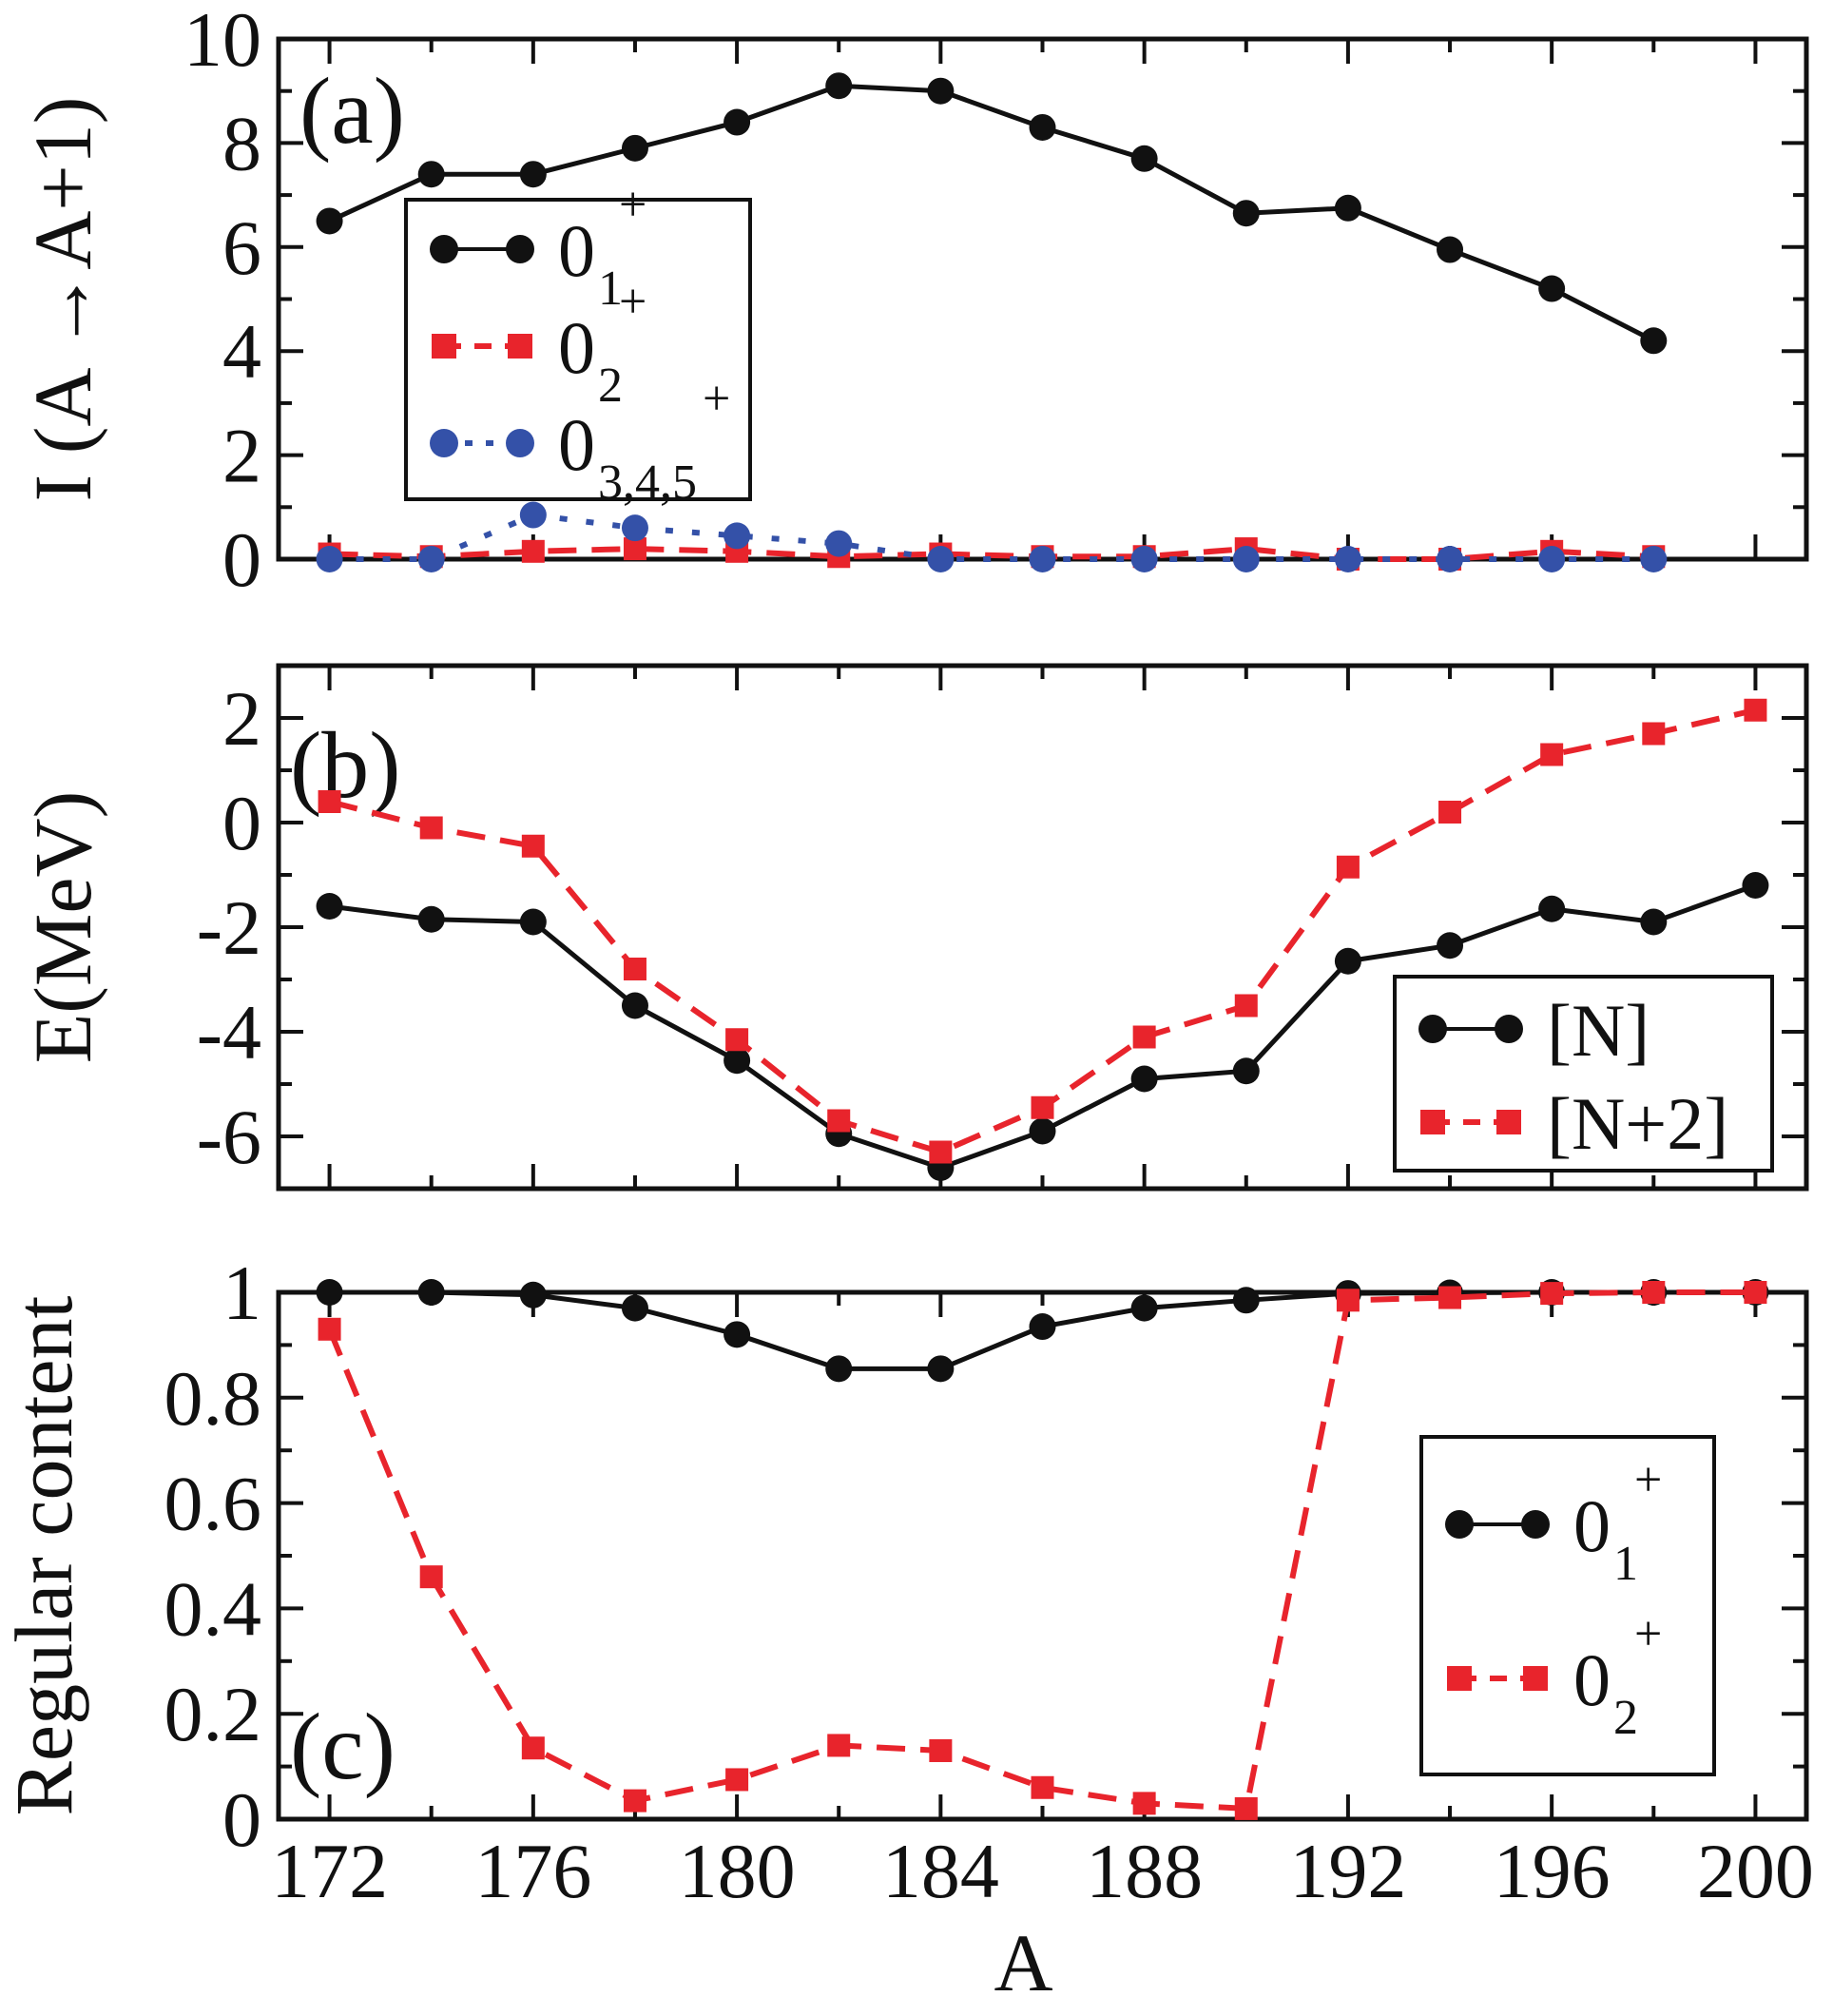 Image resolution: width=1833 pixels, height=2016 pixels. Describe the element at coordinates (329, 1871) in the screenshot. I see `x-tick-label: 172` at that location.